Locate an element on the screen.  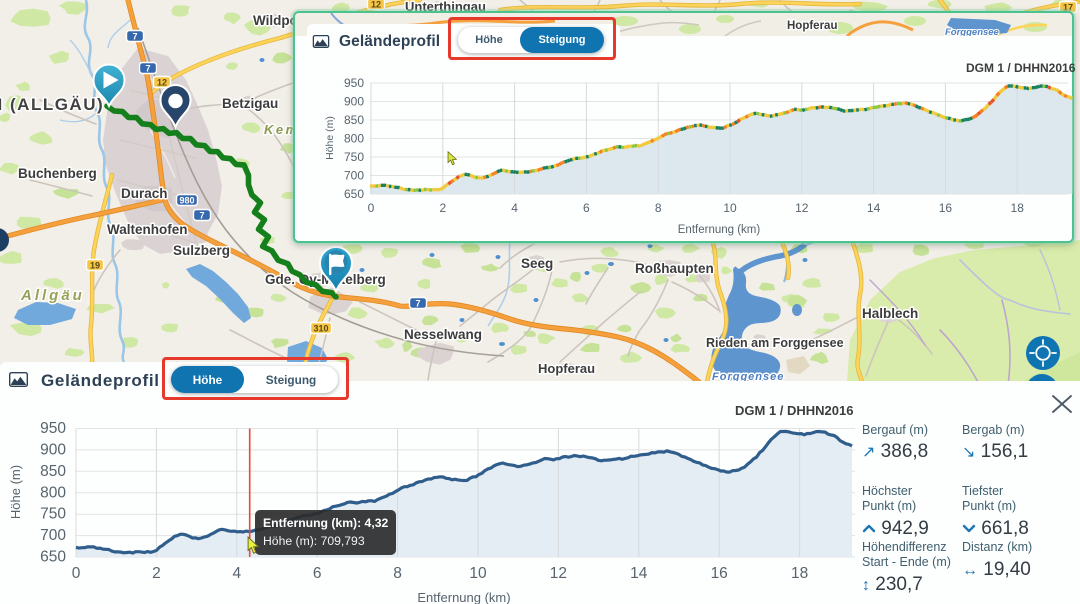
svg-text: Betzigau is located at coordinates (250, 103).